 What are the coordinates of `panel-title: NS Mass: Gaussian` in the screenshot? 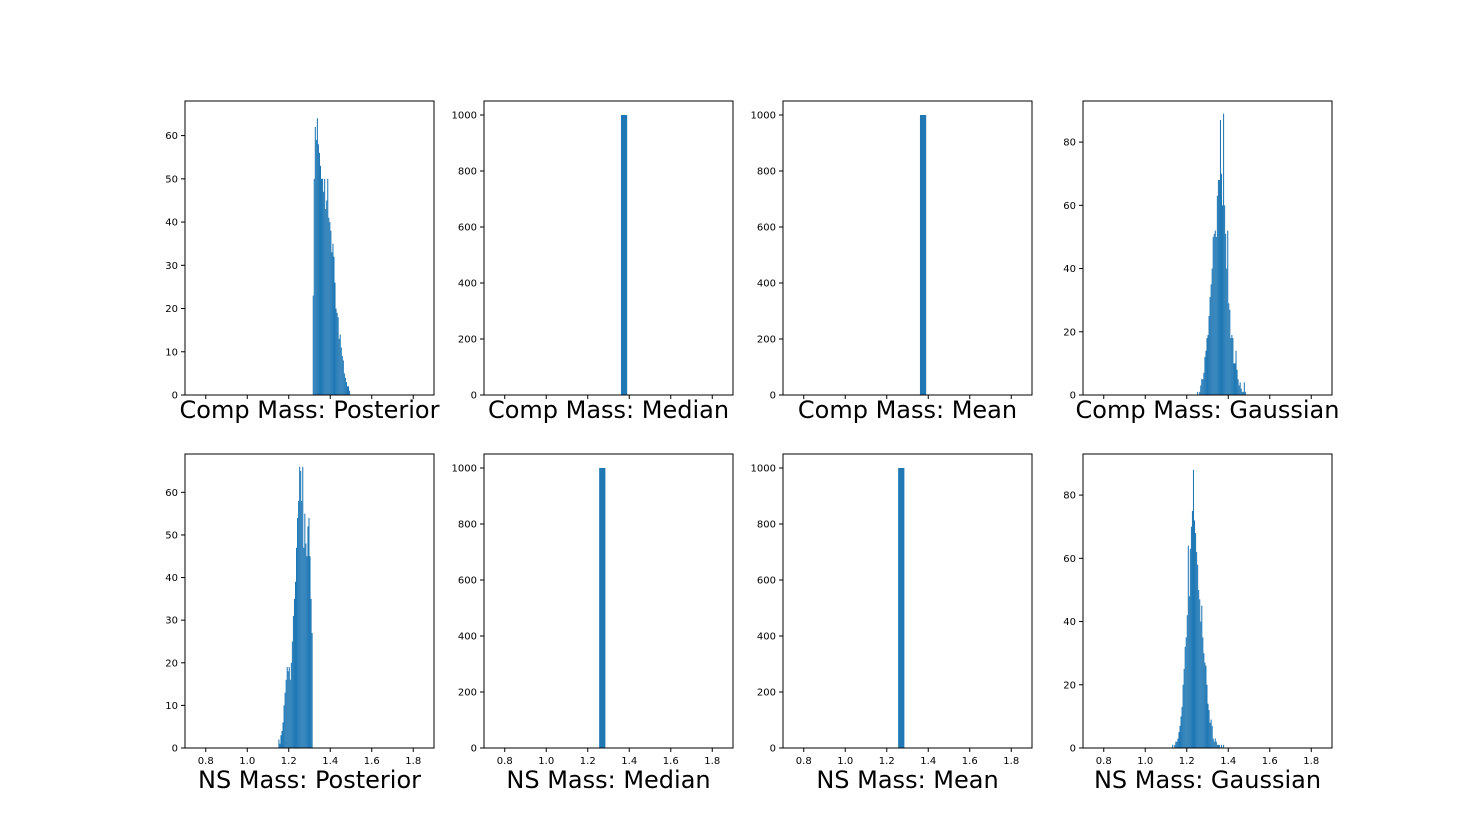 It's located at (1207, 780).